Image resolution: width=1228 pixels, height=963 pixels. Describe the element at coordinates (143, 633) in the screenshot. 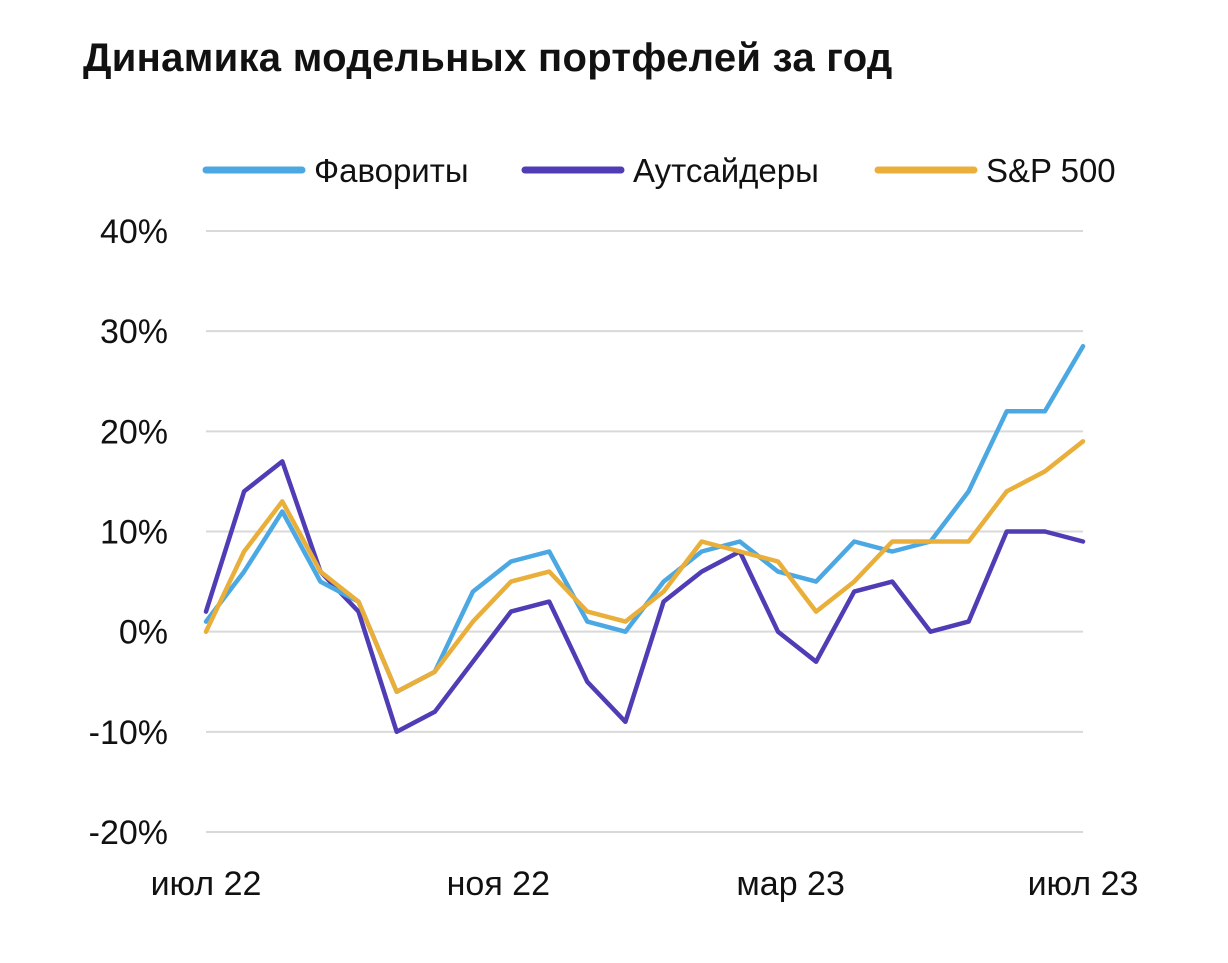

I see `y-tick-label: 0%` at that location.